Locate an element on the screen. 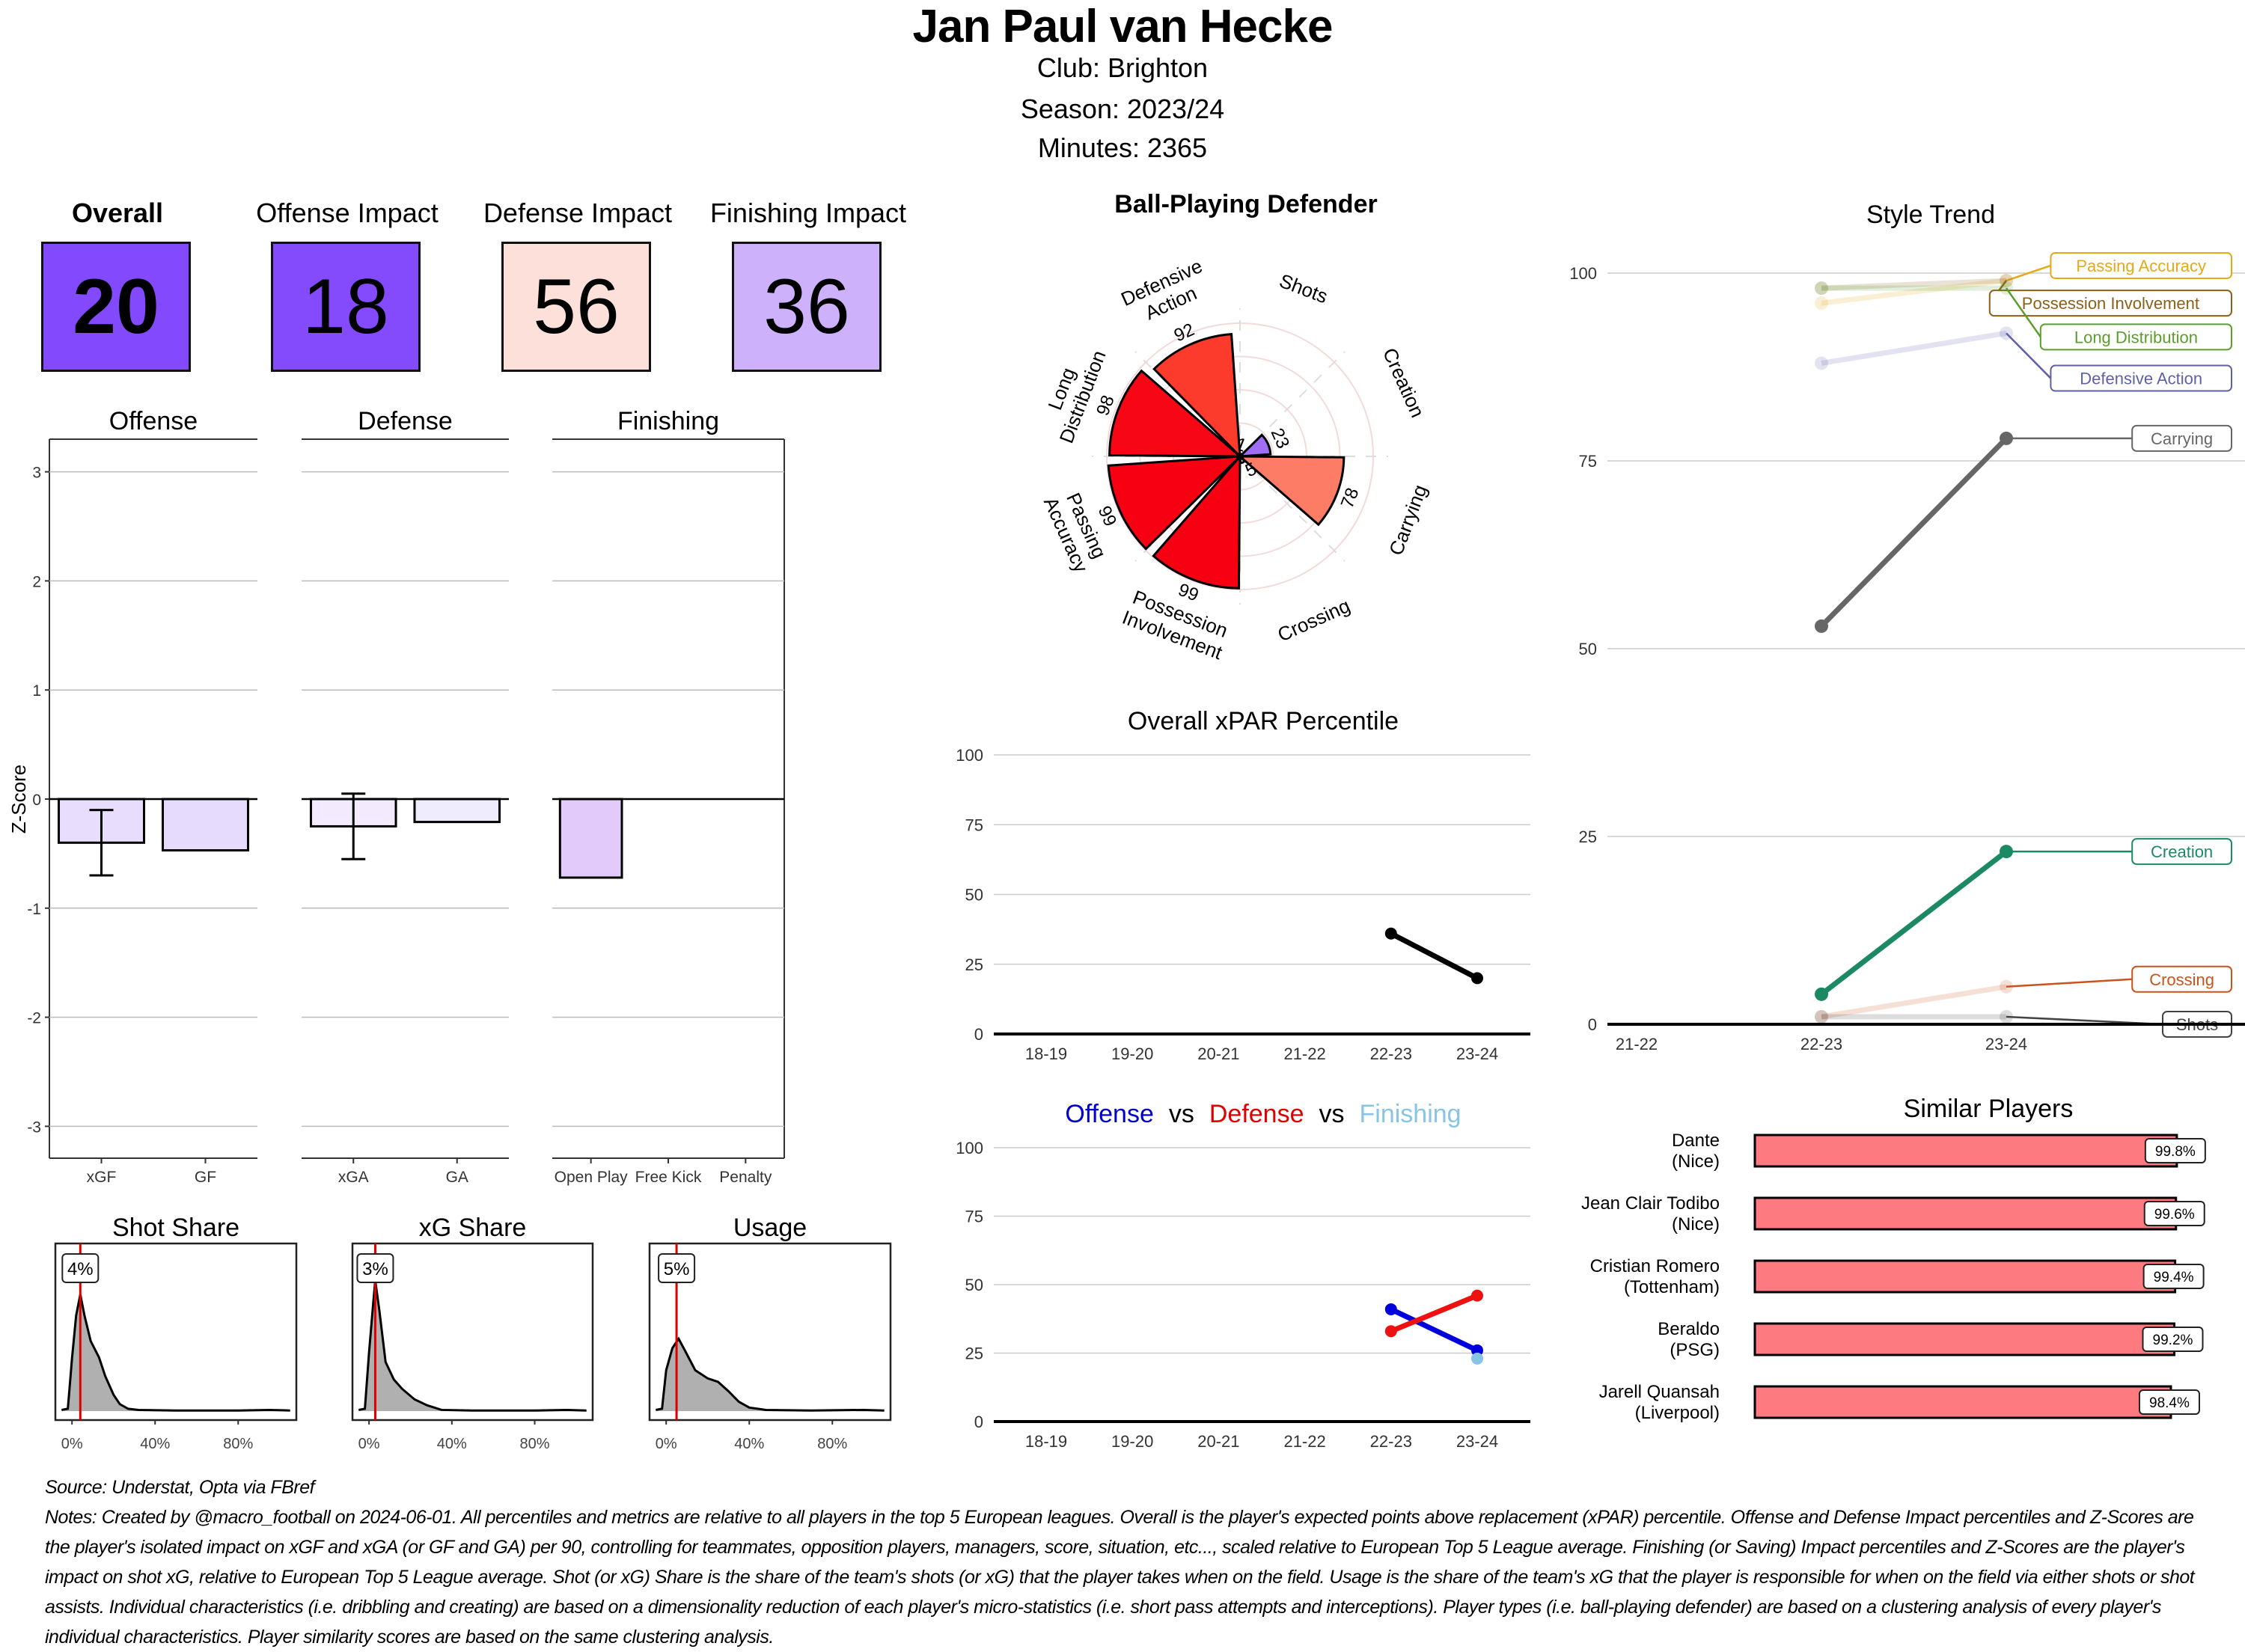 The height and width of the screenshot is (1652, 2245). category-label: Creation is located at coordinates (1403, 382).